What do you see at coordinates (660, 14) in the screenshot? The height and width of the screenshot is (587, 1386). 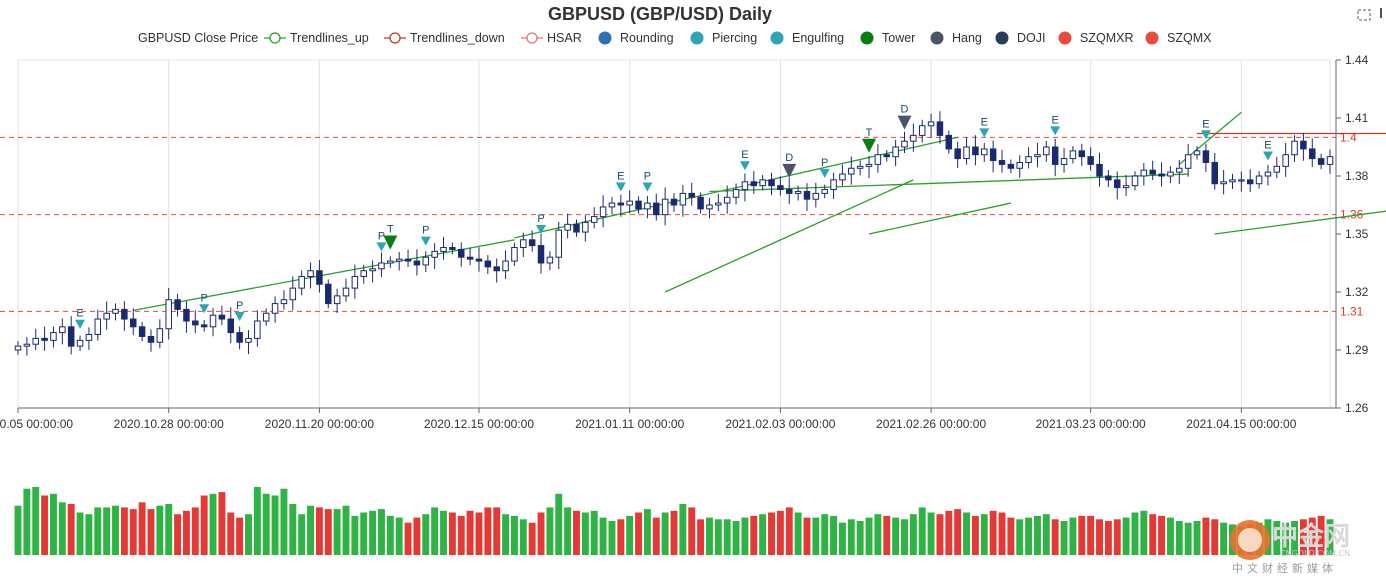 I see `chart-title: GBPUSD (GBP/USD) Daily` at bounding box center [660, 14].